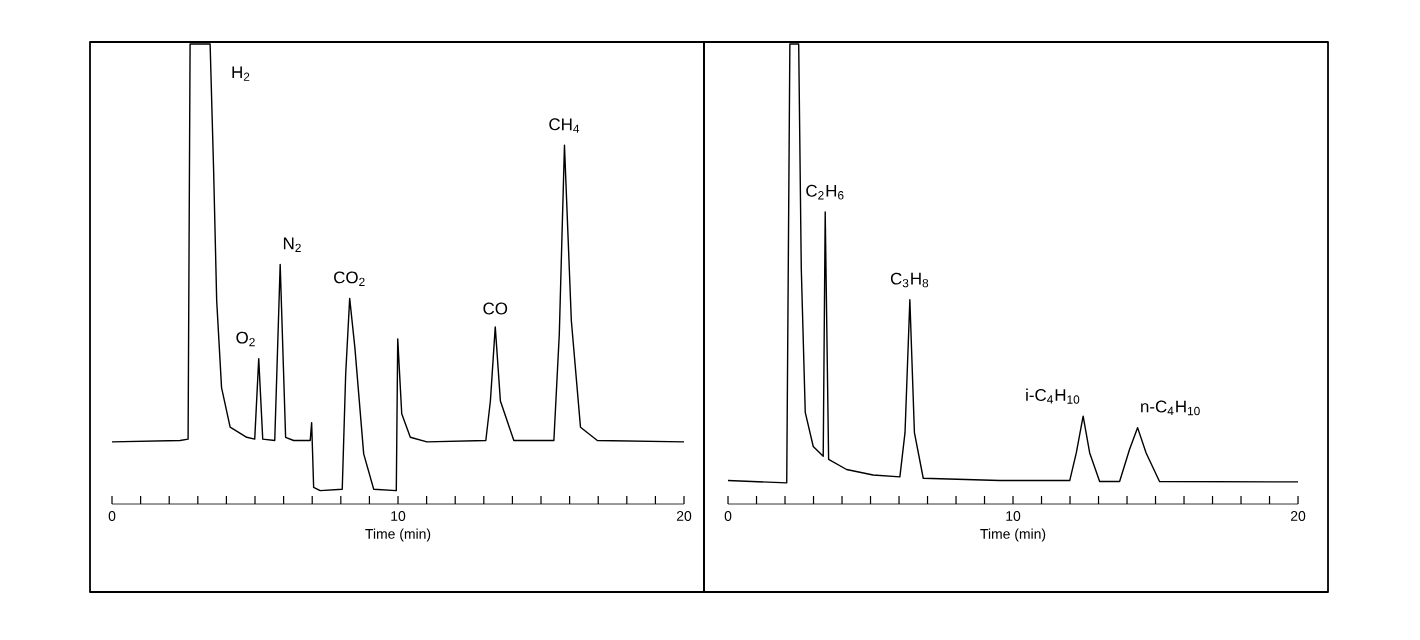 This screenshot has height=640, width=1420. I want to click on annotation: CO$_{2}$, so click(349, 278).